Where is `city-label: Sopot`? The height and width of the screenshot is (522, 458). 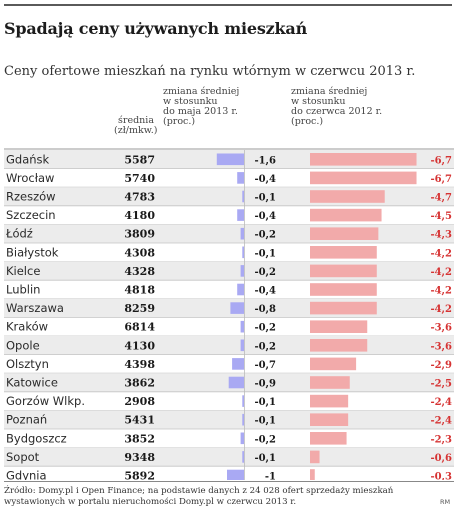 city-label: Sopot is located at coordinates (23, 457).